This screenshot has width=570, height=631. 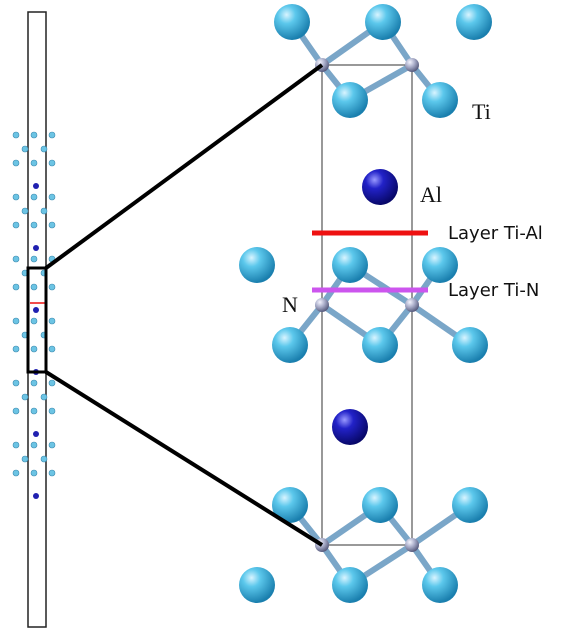 I want to click on zoom-box, so click(x=37, y=320).